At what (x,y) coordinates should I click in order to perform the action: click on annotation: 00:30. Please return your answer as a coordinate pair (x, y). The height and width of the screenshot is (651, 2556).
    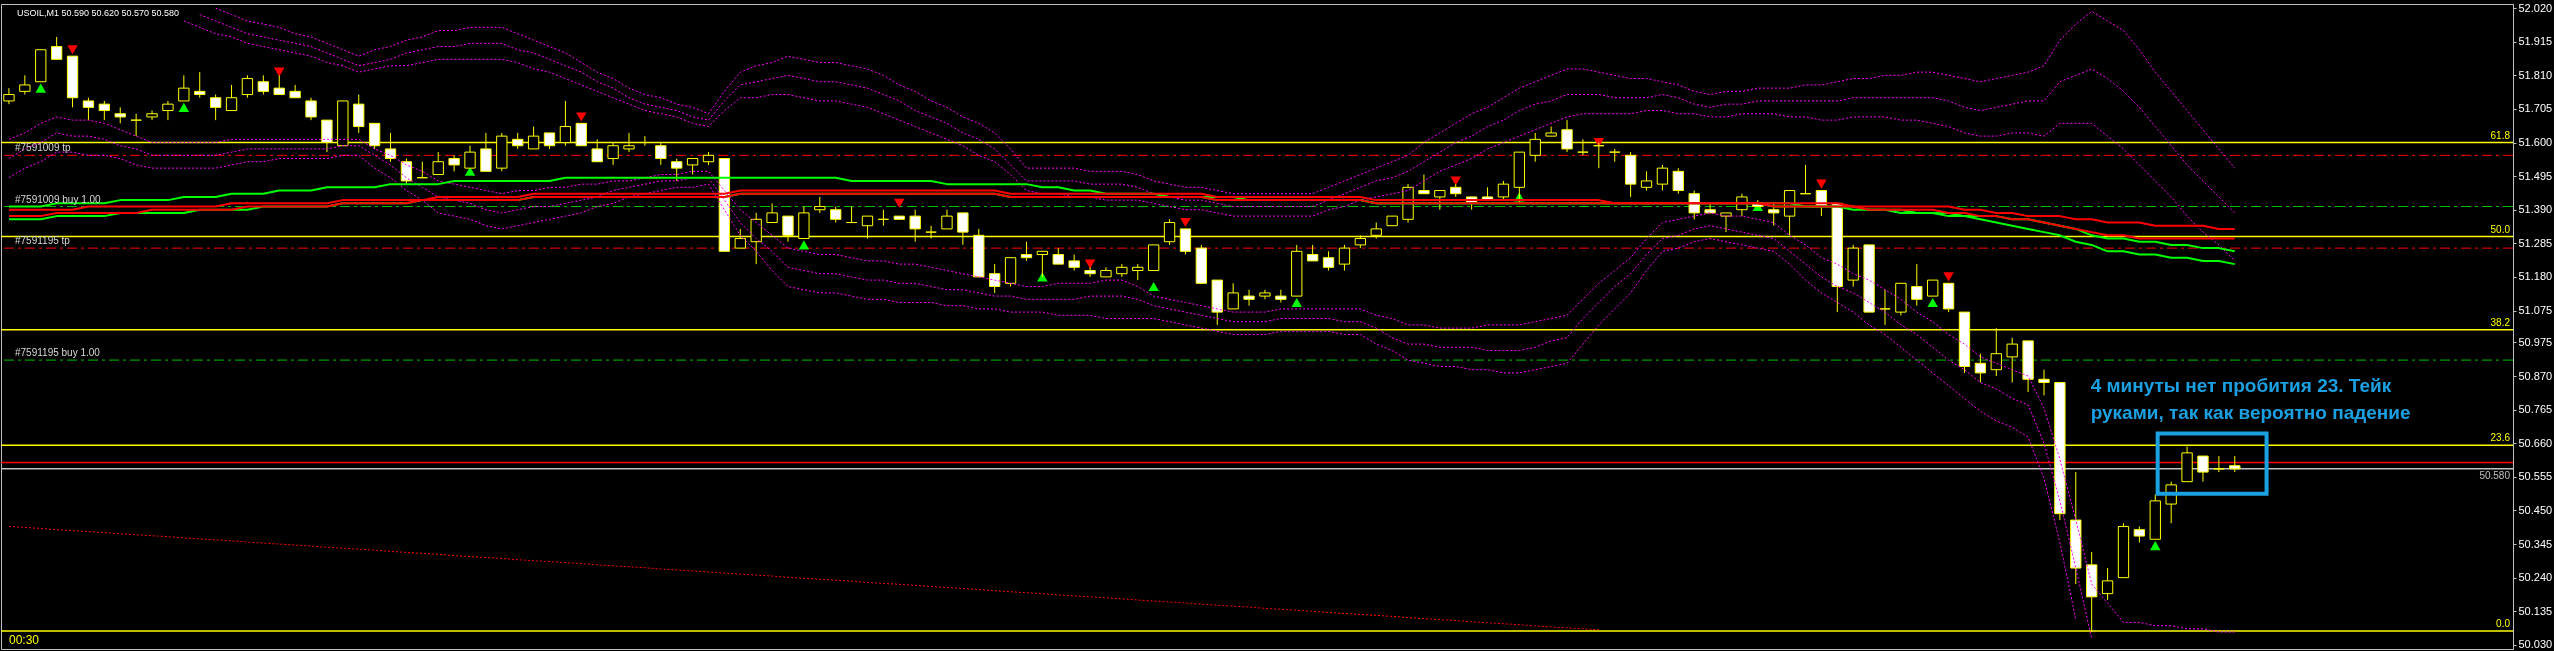
    Looking at the image, I should click on (24, 640).